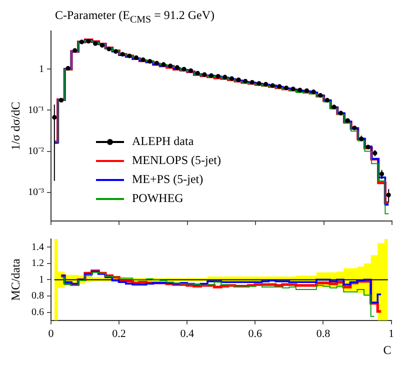 The height and width of the screenshot is (365, 405). What do you see at coordinates (38, 247) in the screenshot?
I see `y-tick-label: 1.4` at bounding box center [38, 247].